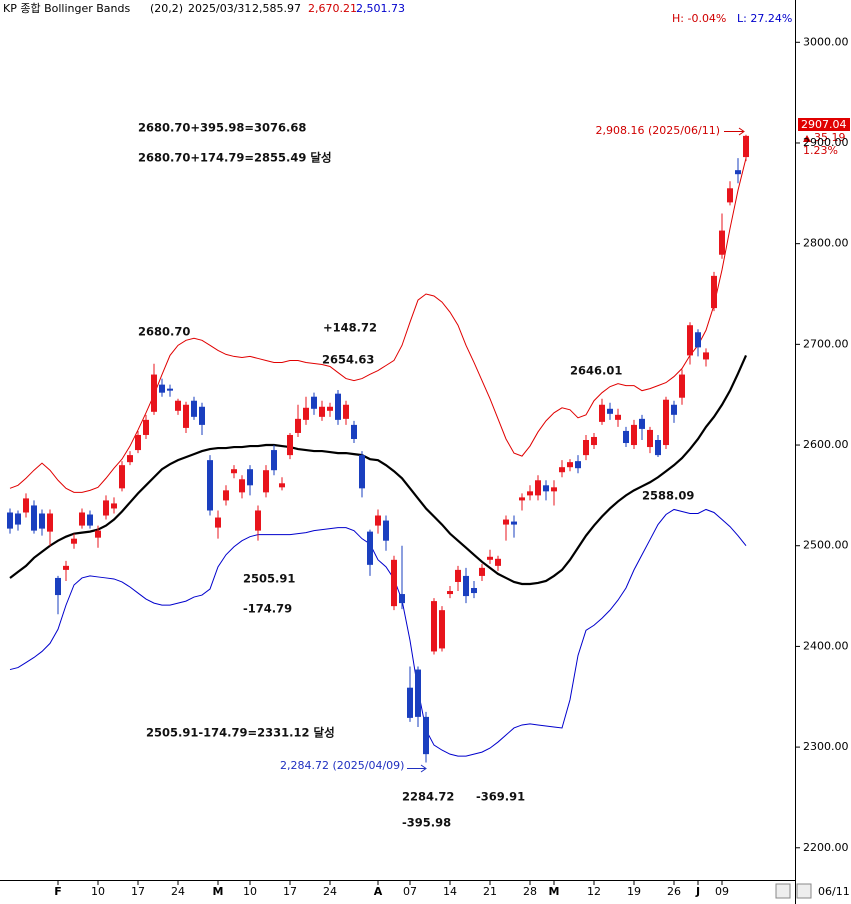  What do you see at coordinates (500, 797) in the screenshot?
I see `annotation: -369.91` at bounding box center [500, 797].